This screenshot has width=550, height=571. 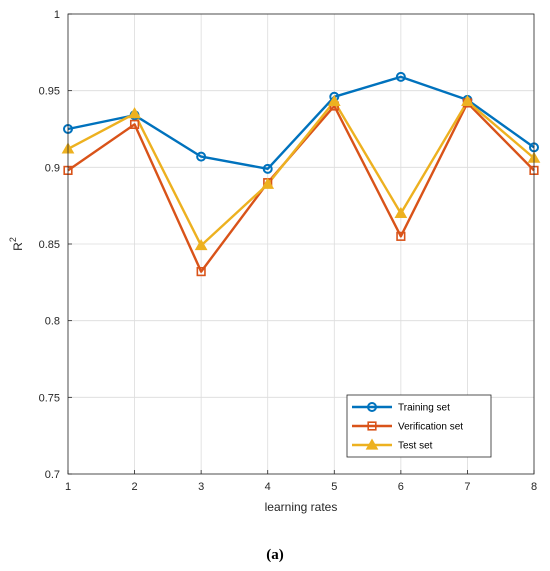 What do you see at coordinates (49, 92) in the screenshot?
I see `y-tick-label: 0.95` at bounding box center [49, 92].